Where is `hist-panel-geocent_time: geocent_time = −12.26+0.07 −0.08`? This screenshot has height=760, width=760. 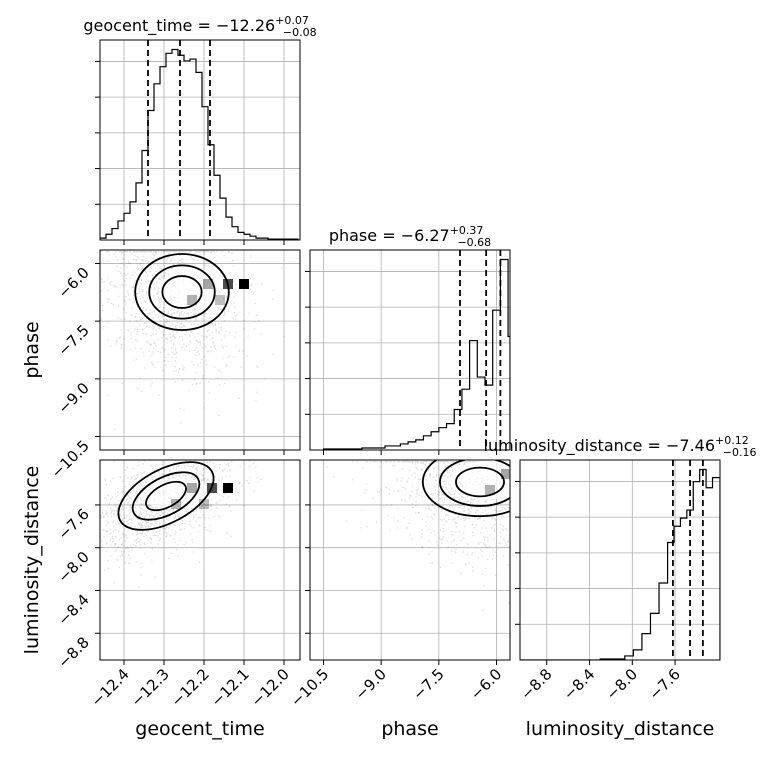
hist-panel-geocent_time: geocent_time = −12.26+0.07 −0.08 is located at coordinates (200, 129).